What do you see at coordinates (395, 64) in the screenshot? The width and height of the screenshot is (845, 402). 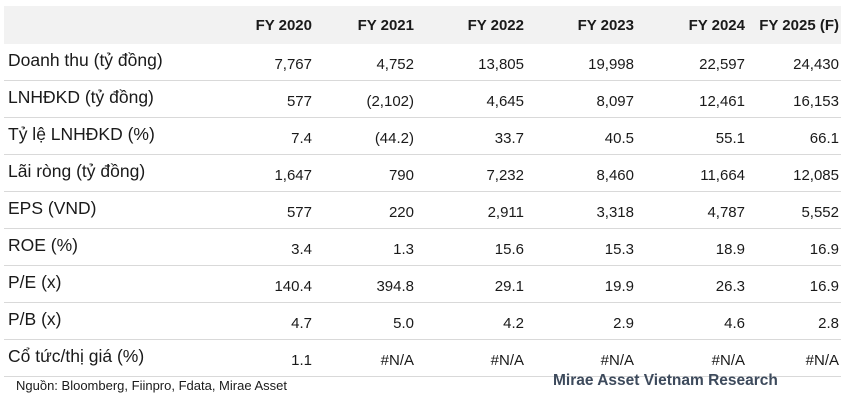 I see `cell: 4,752` at bounding box center [395, 64].